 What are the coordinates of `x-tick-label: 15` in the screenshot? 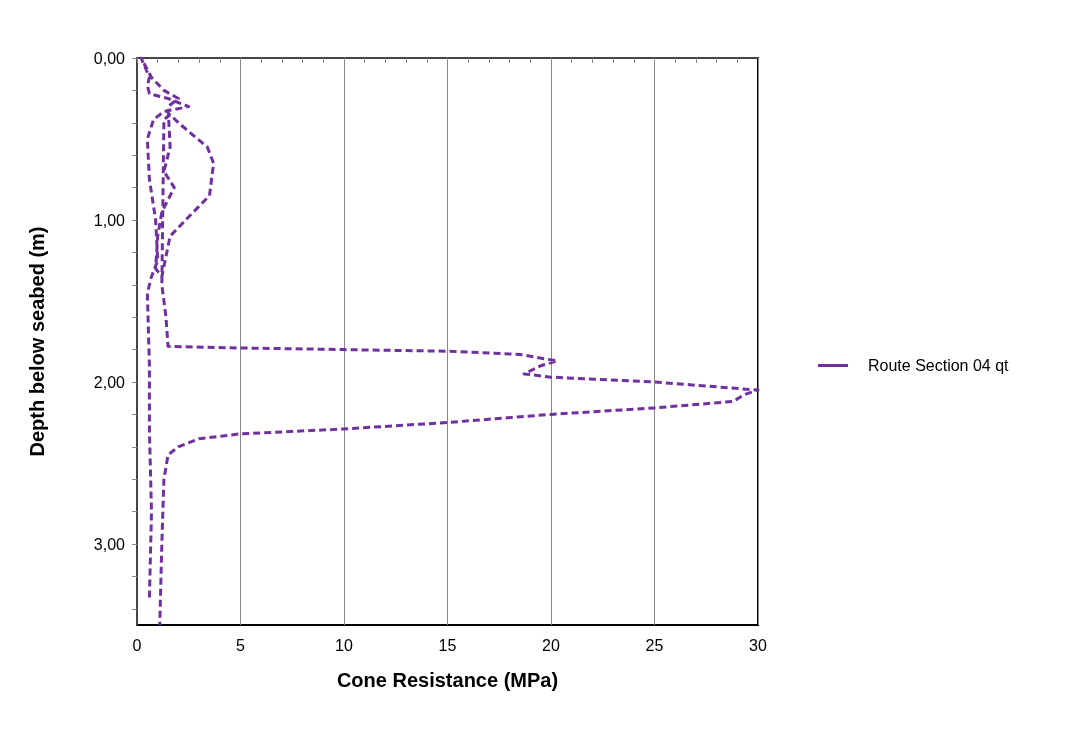 It's located at (447, 645).